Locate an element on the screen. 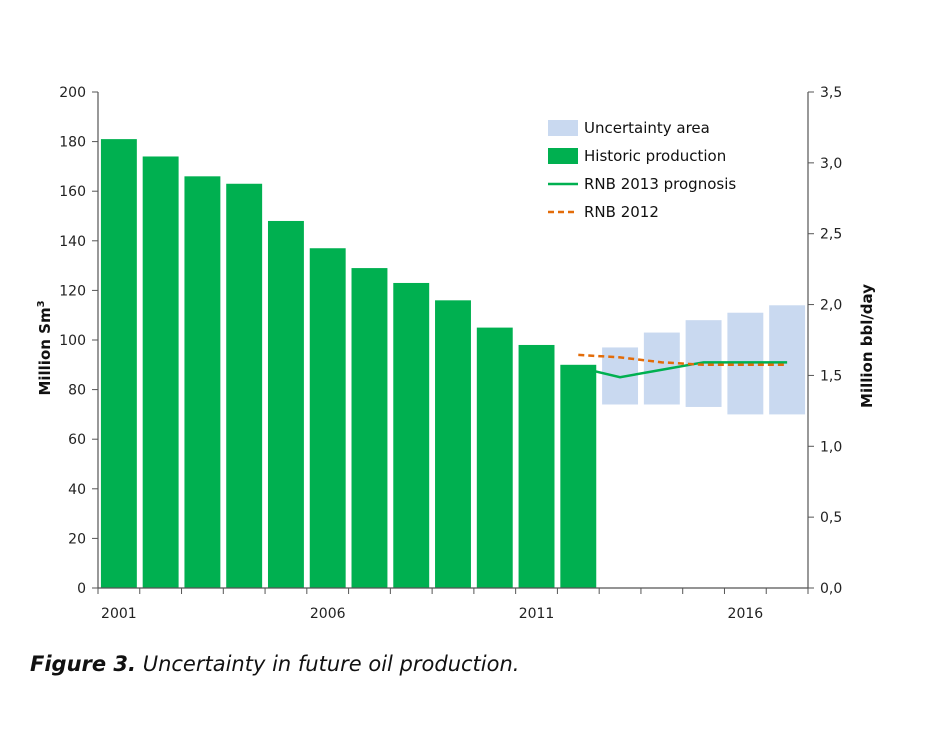 This screenshot has height=730, width=940. y-tick-label: 120 is located at coordinates (72, 291).